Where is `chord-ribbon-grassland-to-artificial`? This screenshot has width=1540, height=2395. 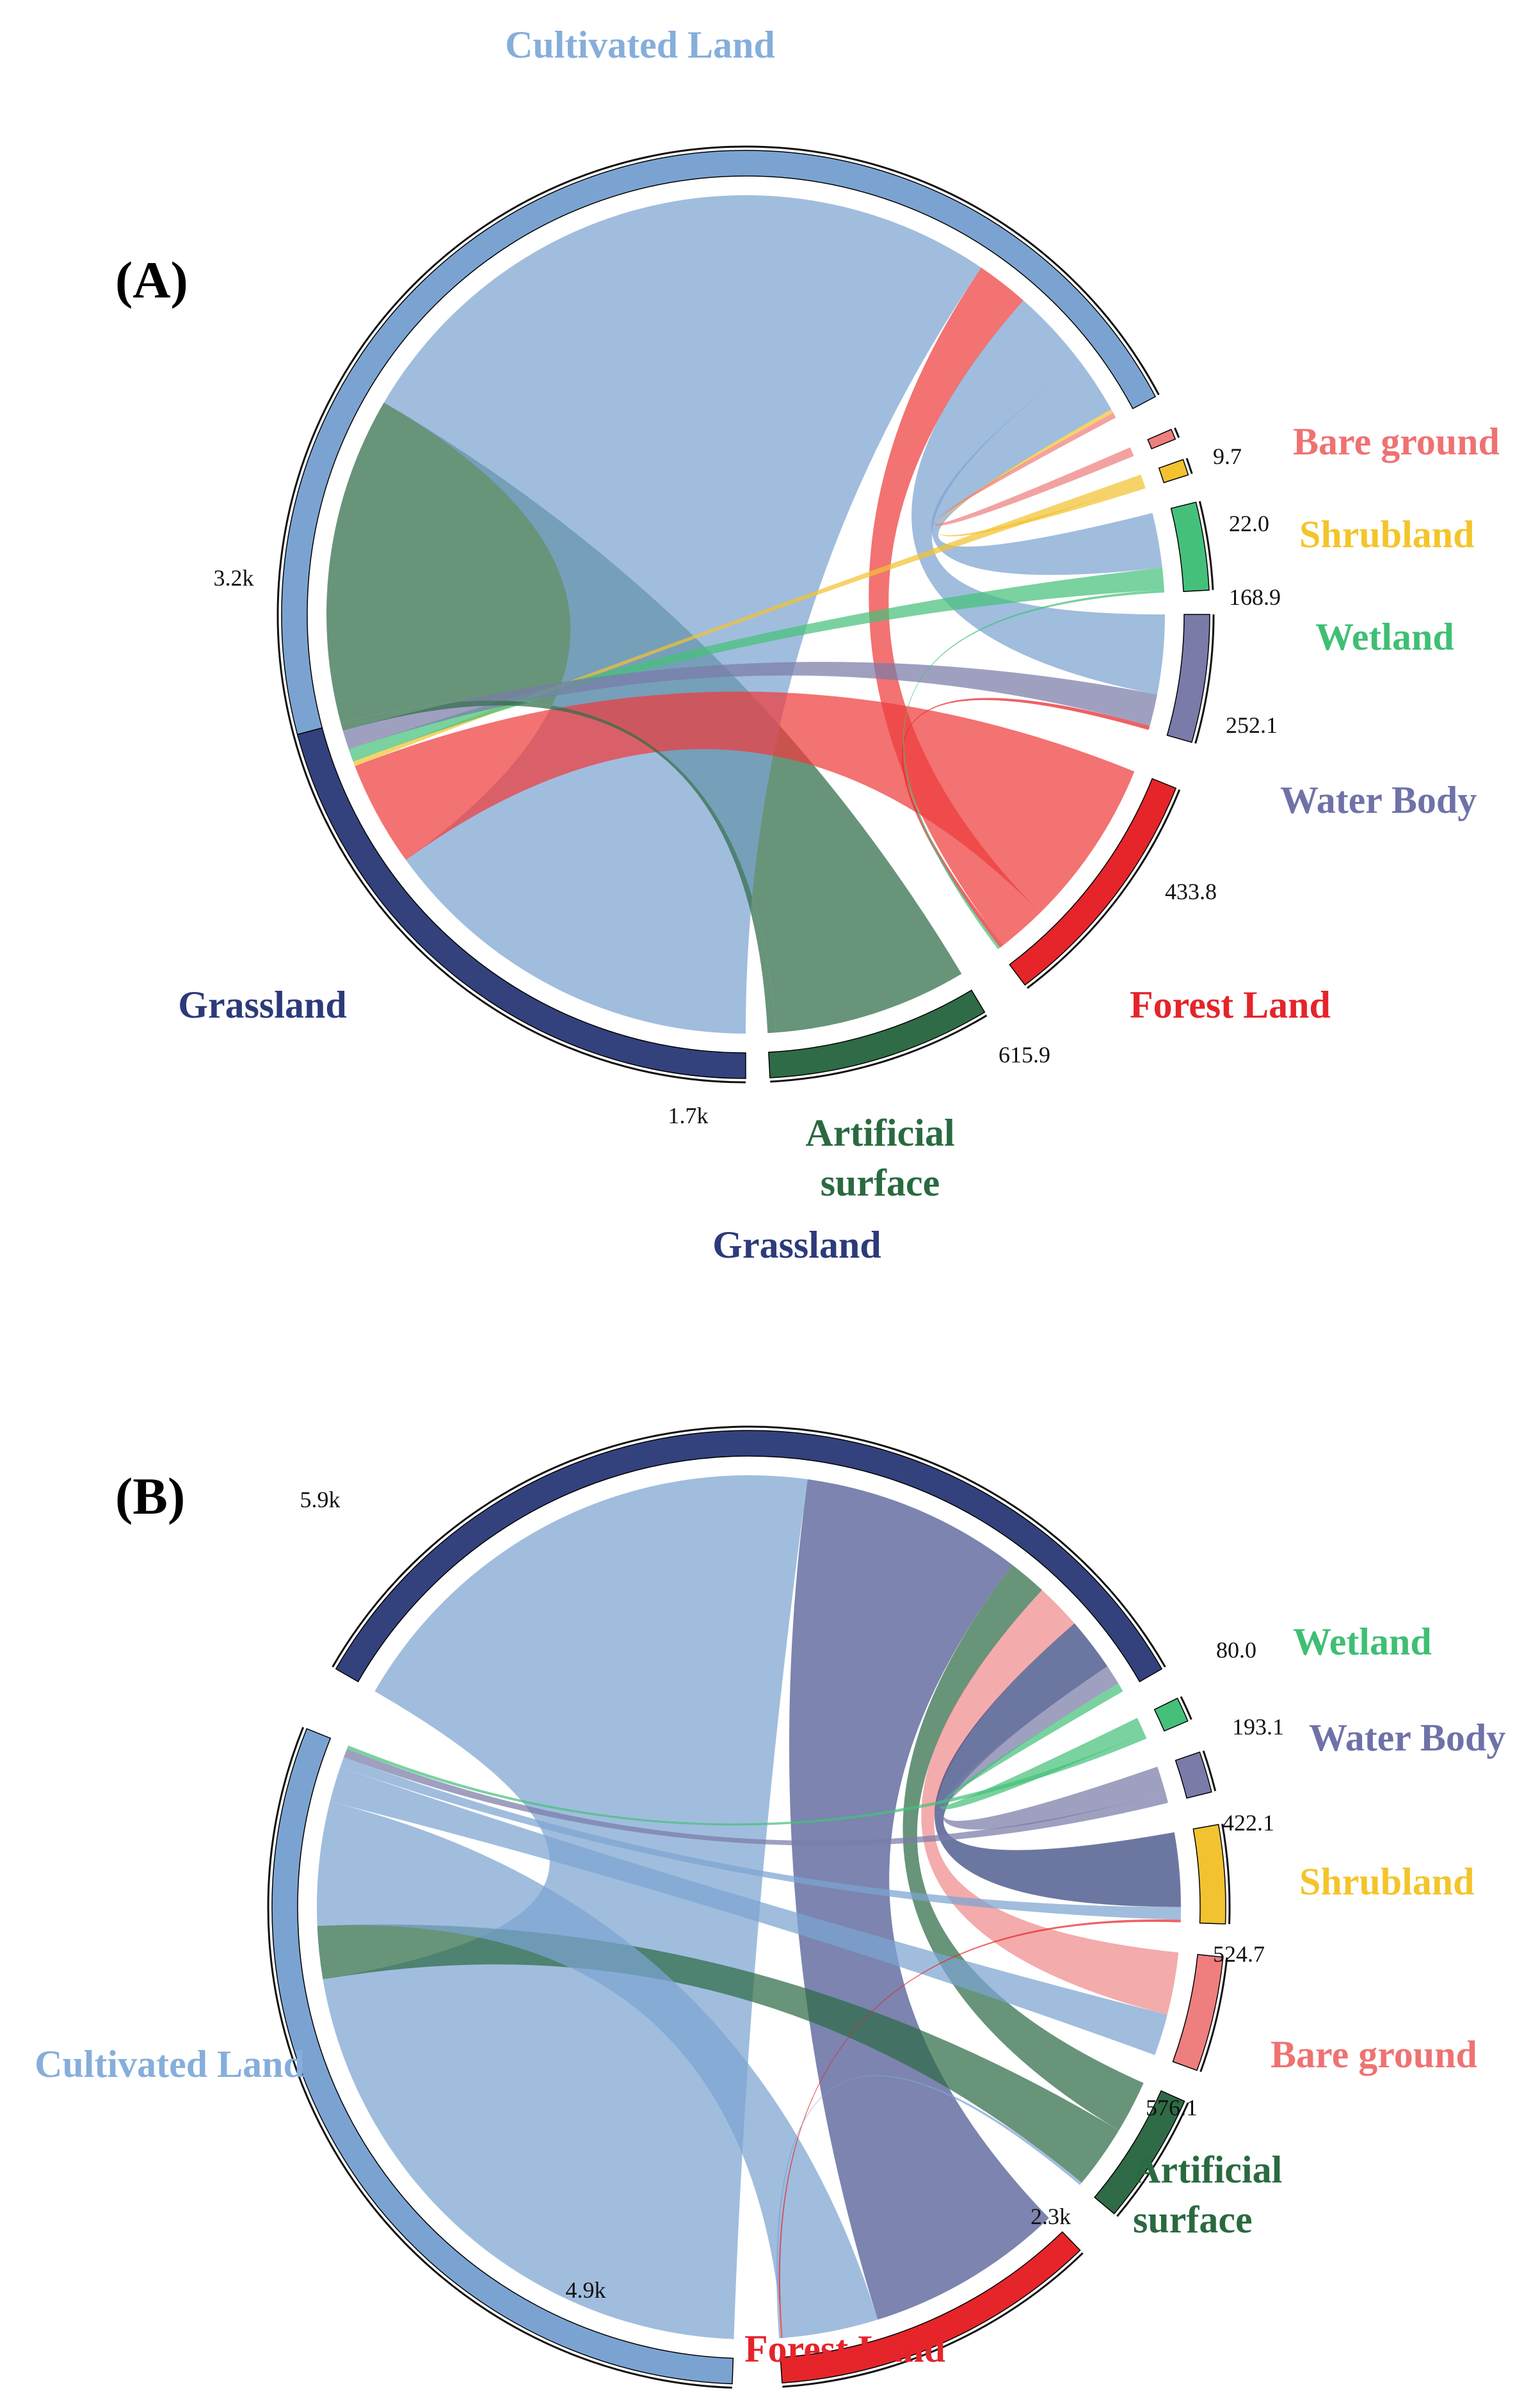 chord-ribbon-grassland-to-artificial is located at coordinates (1023, 1848).